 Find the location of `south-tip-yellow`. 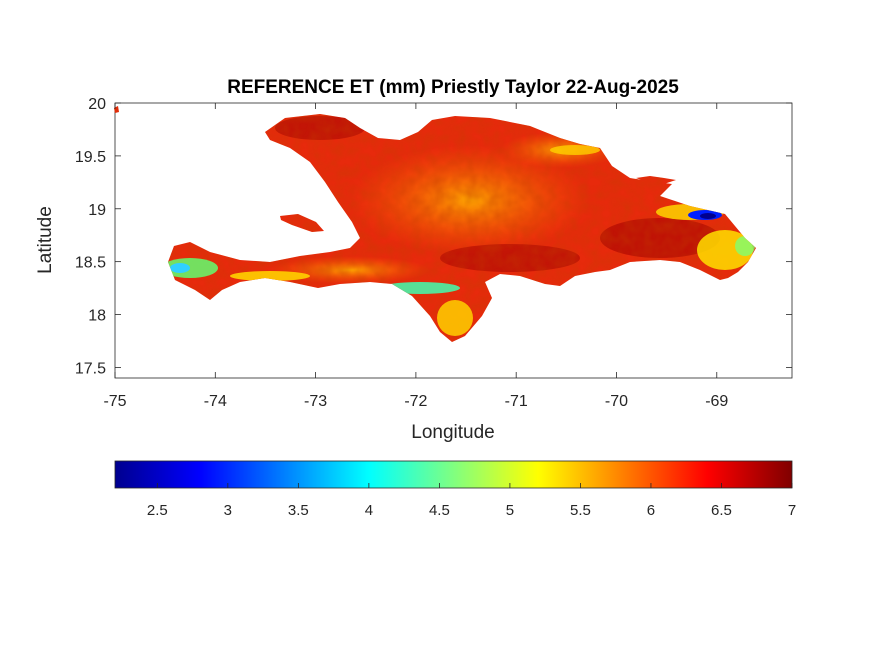

south-tip-yellow is located at coordinates (455, 318).